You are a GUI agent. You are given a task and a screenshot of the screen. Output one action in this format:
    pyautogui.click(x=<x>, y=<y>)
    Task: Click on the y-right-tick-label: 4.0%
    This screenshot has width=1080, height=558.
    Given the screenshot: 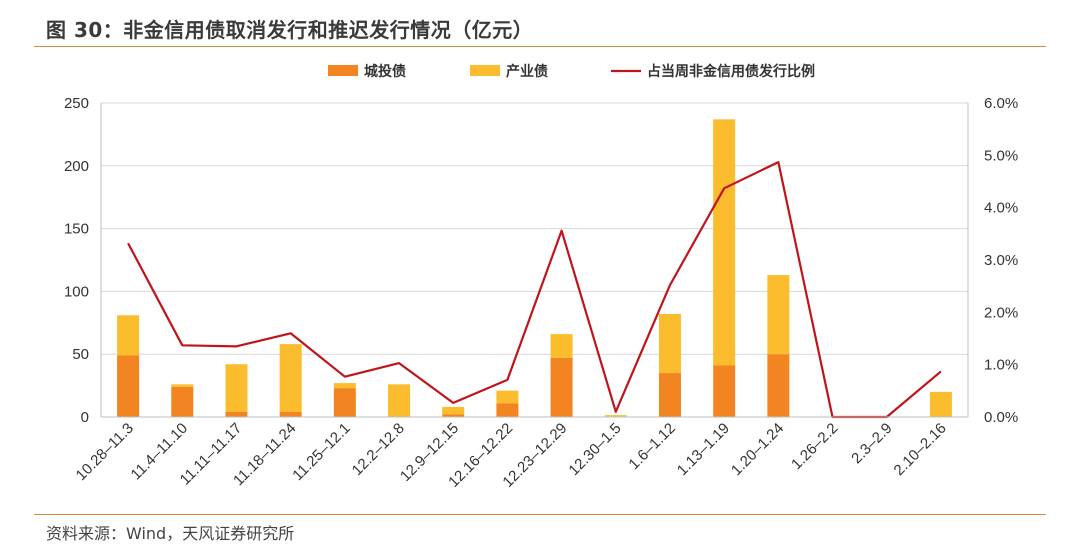 What is the action you would take?
    pyautogui.click(x=1001, y=208)
    